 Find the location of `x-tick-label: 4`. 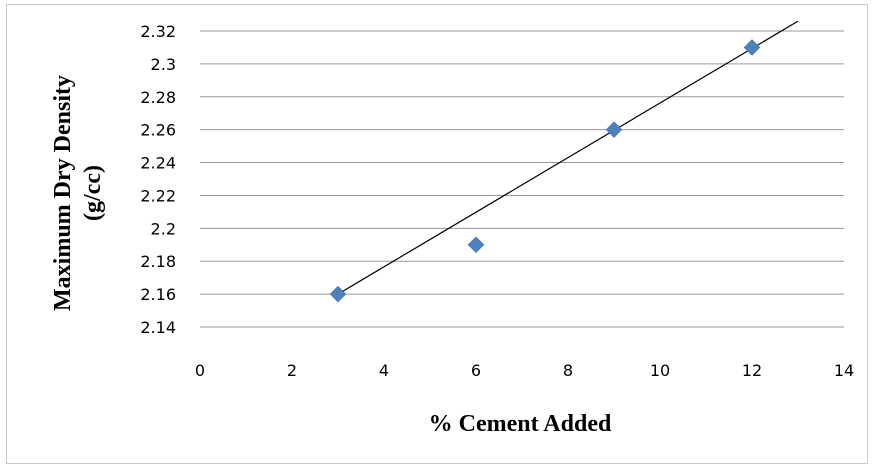

x-tick-label: 4 is located at coordinates (384, 370).